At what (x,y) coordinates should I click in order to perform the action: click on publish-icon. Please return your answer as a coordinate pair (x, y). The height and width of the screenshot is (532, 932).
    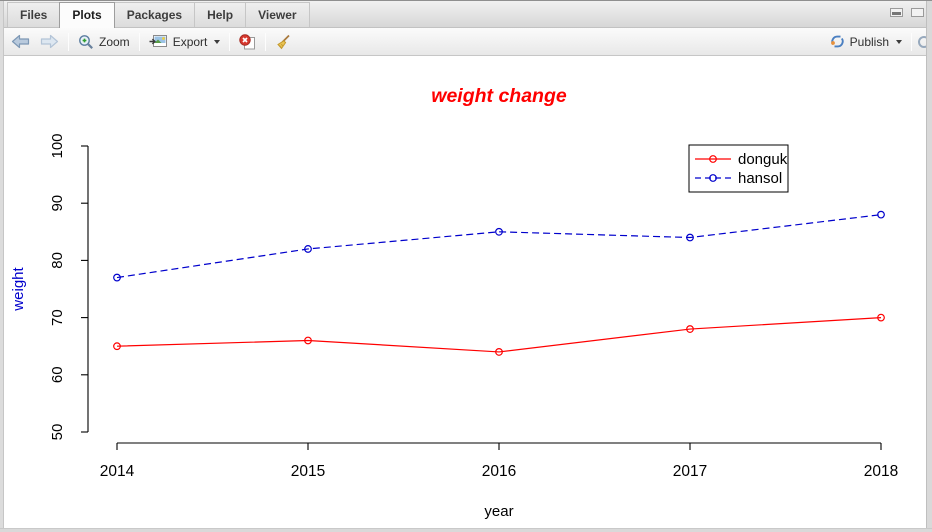
    Looking at the image, I should click on (837, 41).